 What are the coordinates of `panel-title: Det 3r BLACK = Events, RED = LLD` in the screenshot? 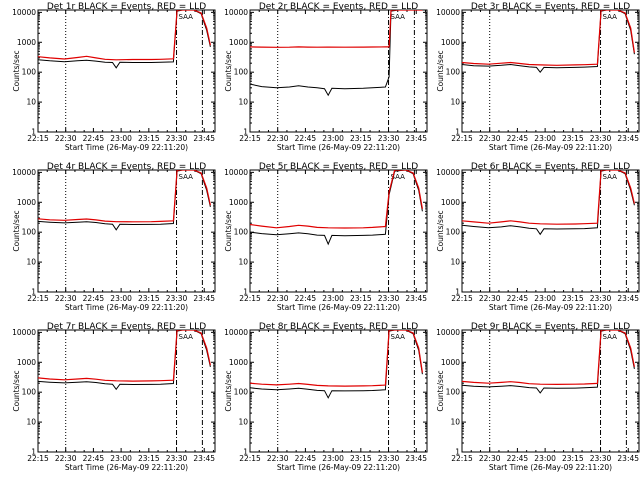 It's located at (550, 7).